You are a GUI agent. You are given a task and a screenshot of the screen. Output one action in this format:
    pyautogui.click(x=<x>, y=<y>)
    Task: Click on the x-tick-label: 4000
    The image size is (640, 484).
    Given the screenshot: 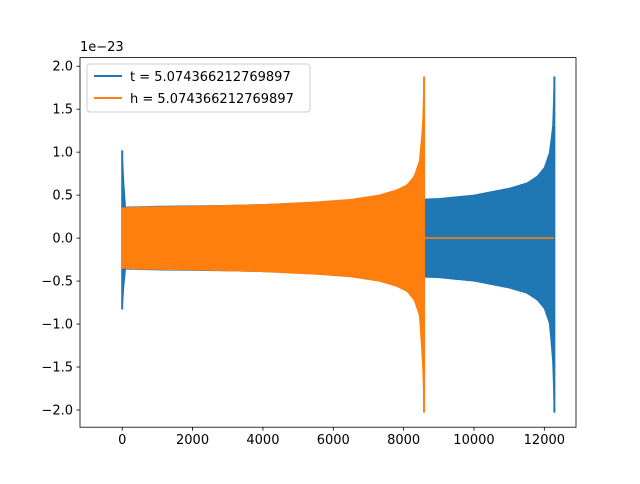 What is the action you would take?
    pyautogui.click(x=262, y=440)
    